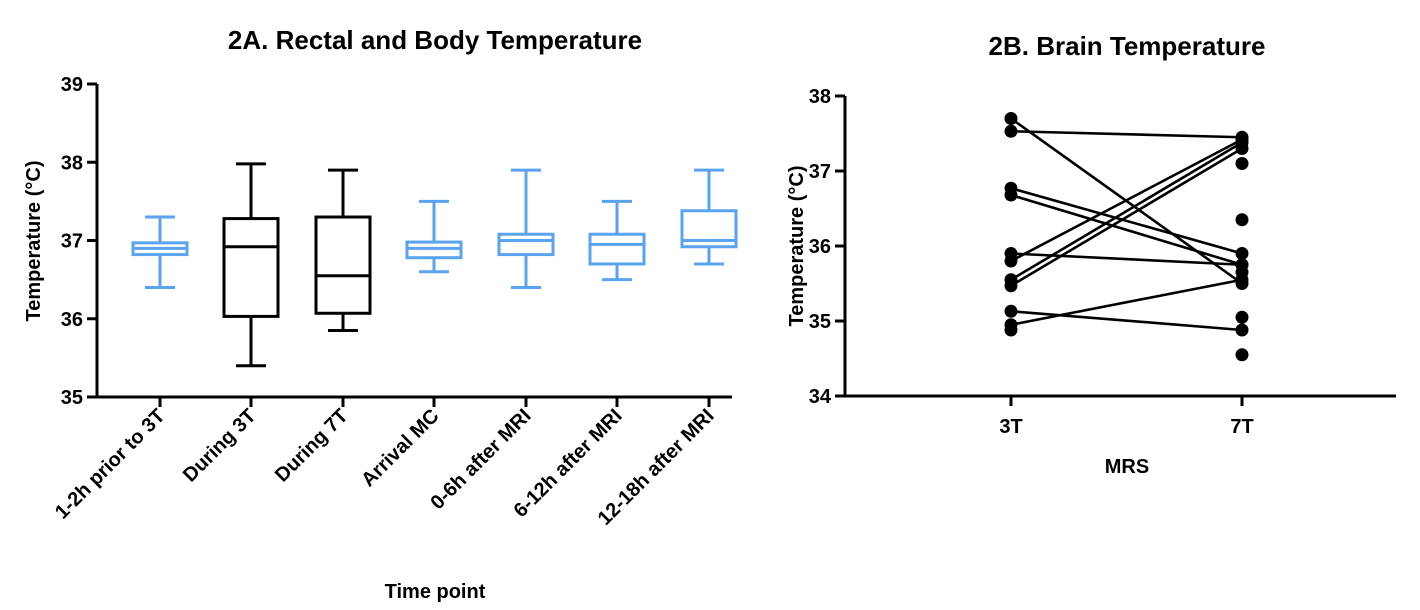  Describe the element at coordinates (72, 163) in the screenshot. I see `y-tick-label-2a: 38` at that location.